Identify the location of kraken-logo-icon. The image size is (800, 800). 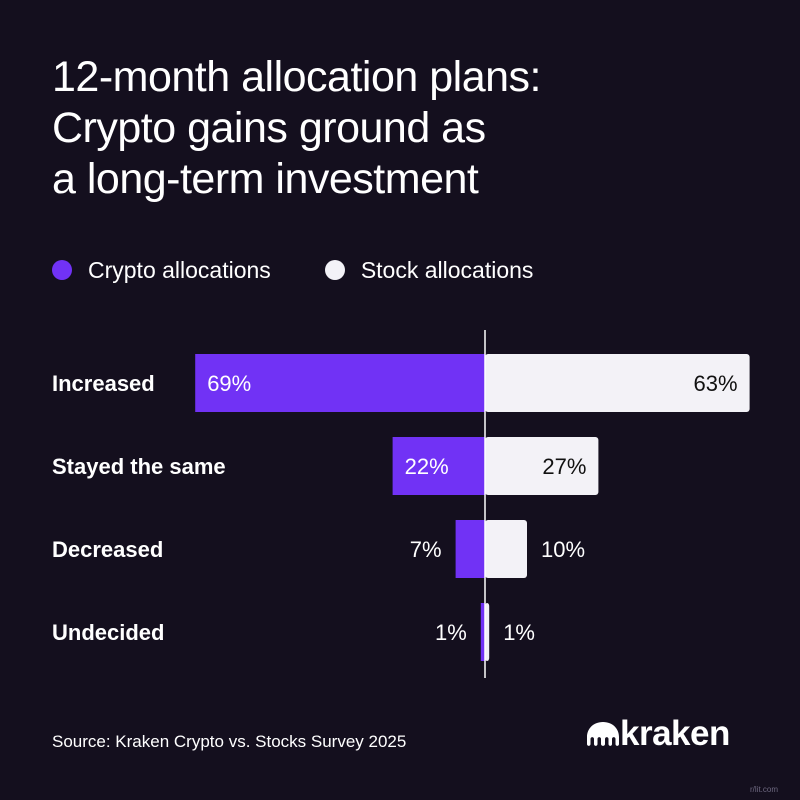
(603, 734).